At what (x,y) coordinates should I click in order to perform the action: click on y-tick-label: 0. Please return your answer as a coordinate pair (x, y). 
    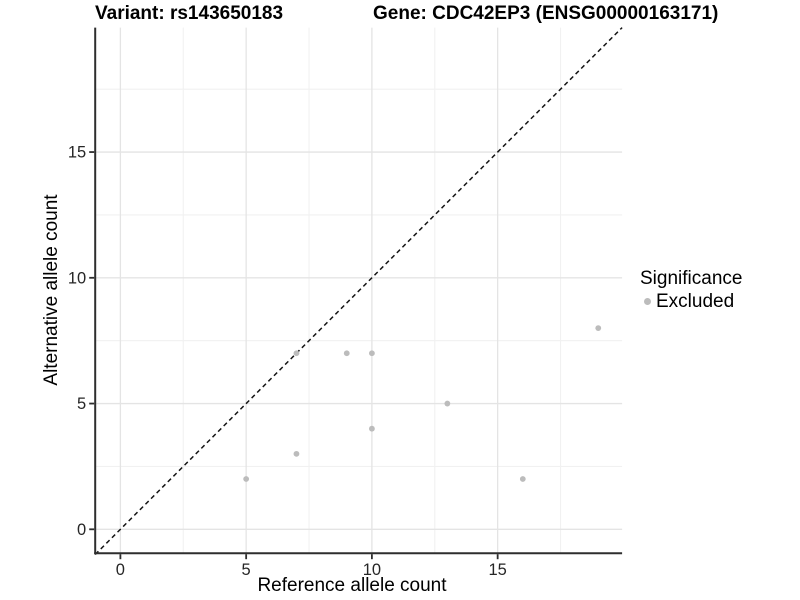
    Looking at the image, I should click on (81, 530).